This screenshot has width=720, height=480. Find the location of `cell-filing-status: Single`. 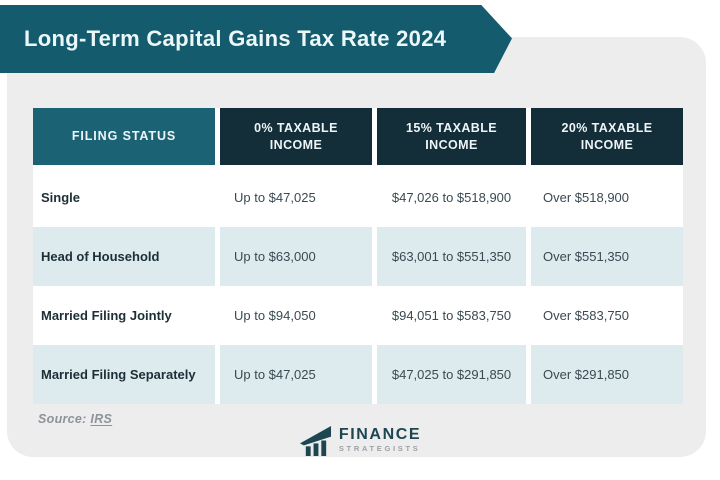

cell-filing-status: Single is located at coordinates (124, 197).